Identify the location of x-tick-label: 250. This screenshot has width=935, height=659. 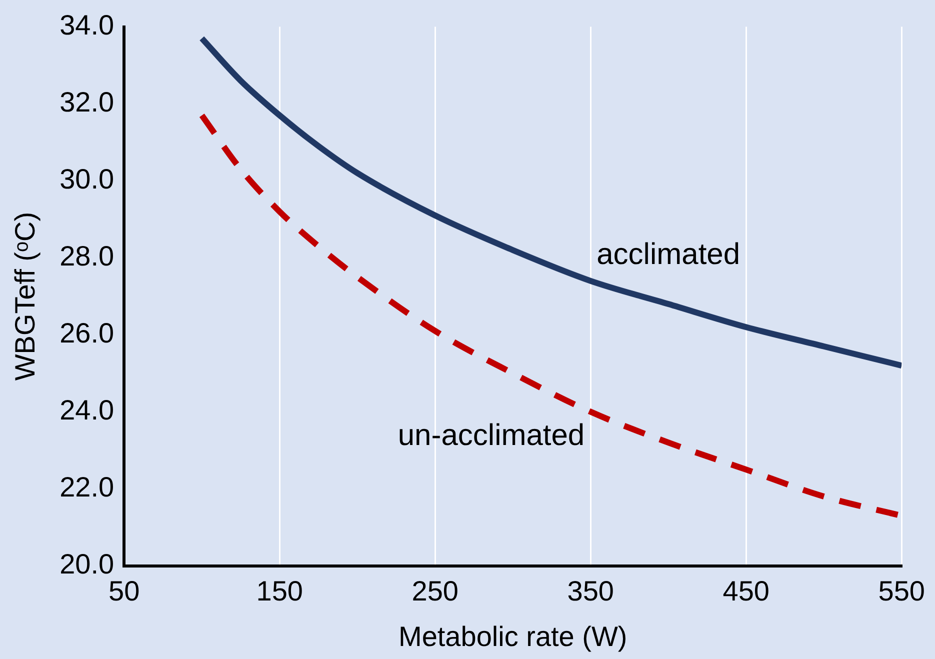
(435, 590).